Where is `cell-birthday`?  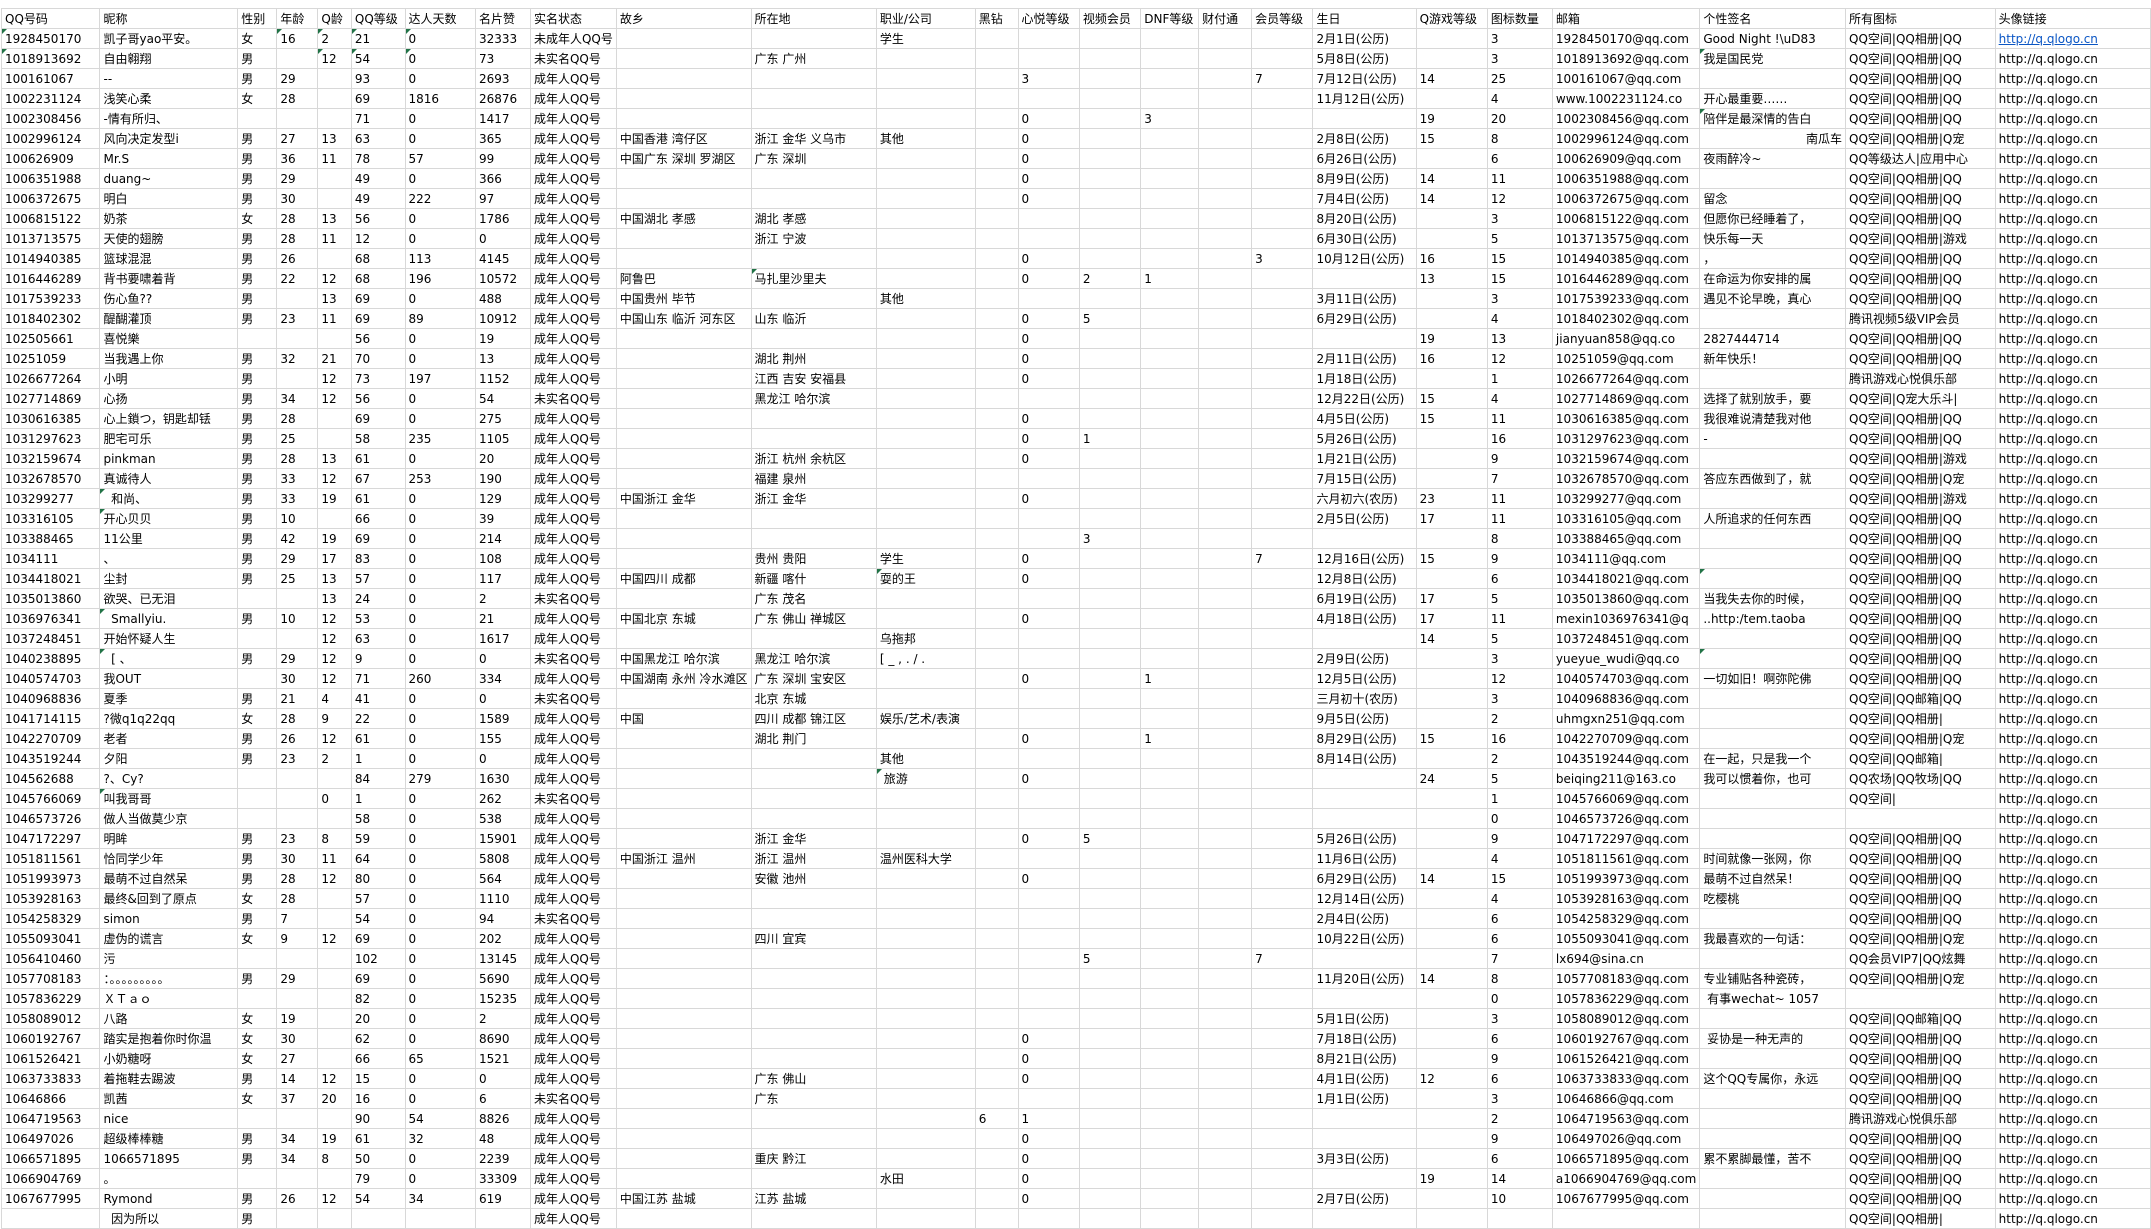
cell-birthday is located at coordinates (1364, 118).